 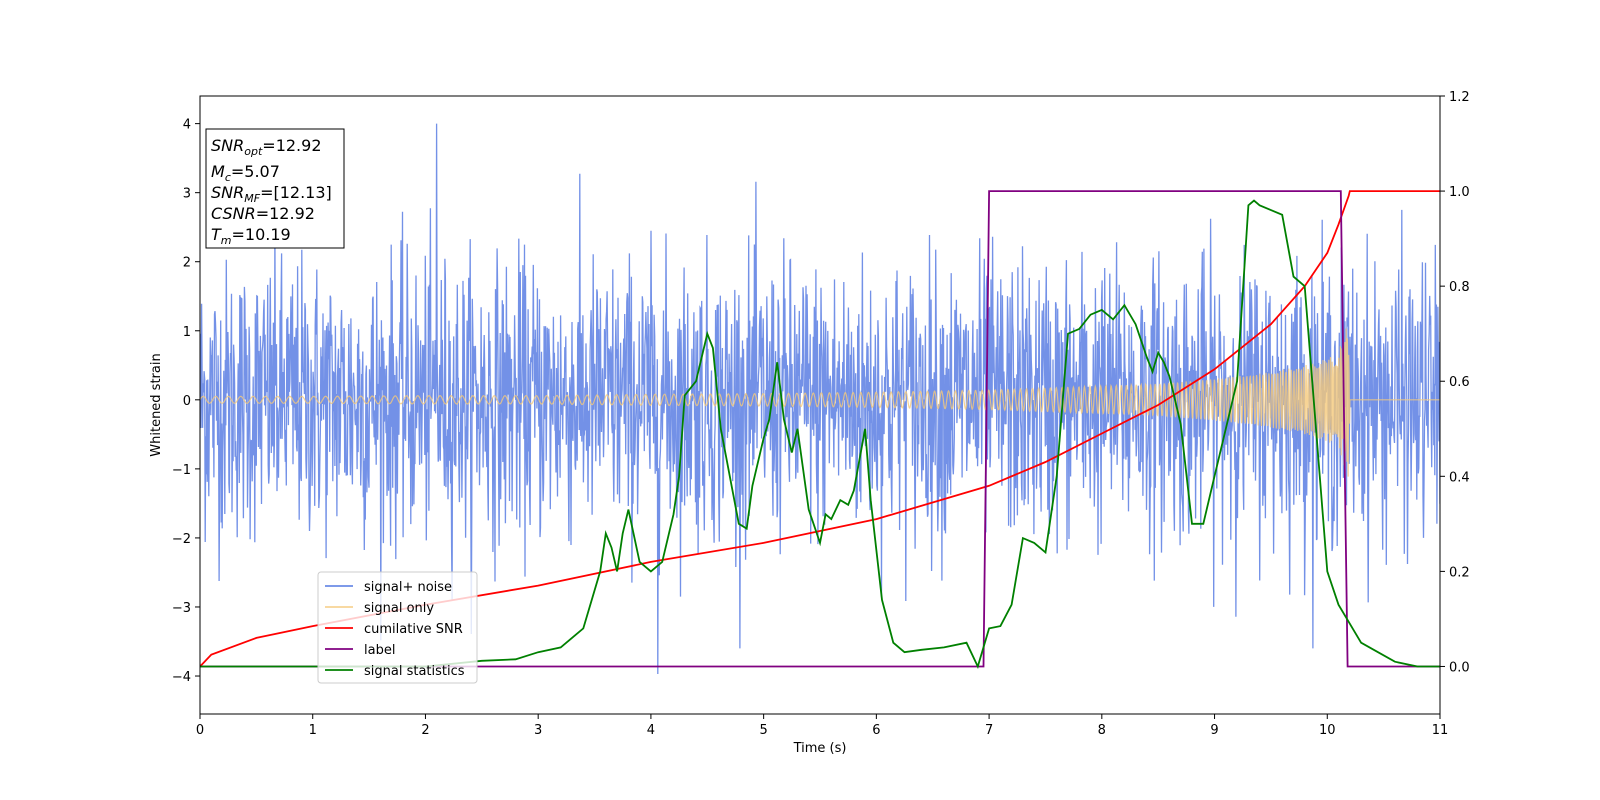 I want to click on y2-tick-label: 0.4, so click(x=1459, y=477).